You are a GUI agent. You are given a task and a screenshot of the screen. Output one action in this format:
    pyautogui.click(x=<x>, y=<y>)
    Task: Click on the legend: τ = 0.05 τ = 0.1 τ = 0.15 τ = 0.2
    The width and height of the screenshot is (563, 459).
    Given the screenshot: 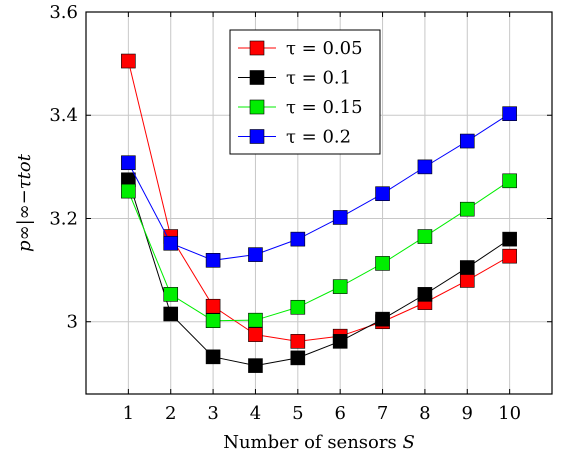 What is the action you would take?
    pyautogui.click(x=305, y=92)
    